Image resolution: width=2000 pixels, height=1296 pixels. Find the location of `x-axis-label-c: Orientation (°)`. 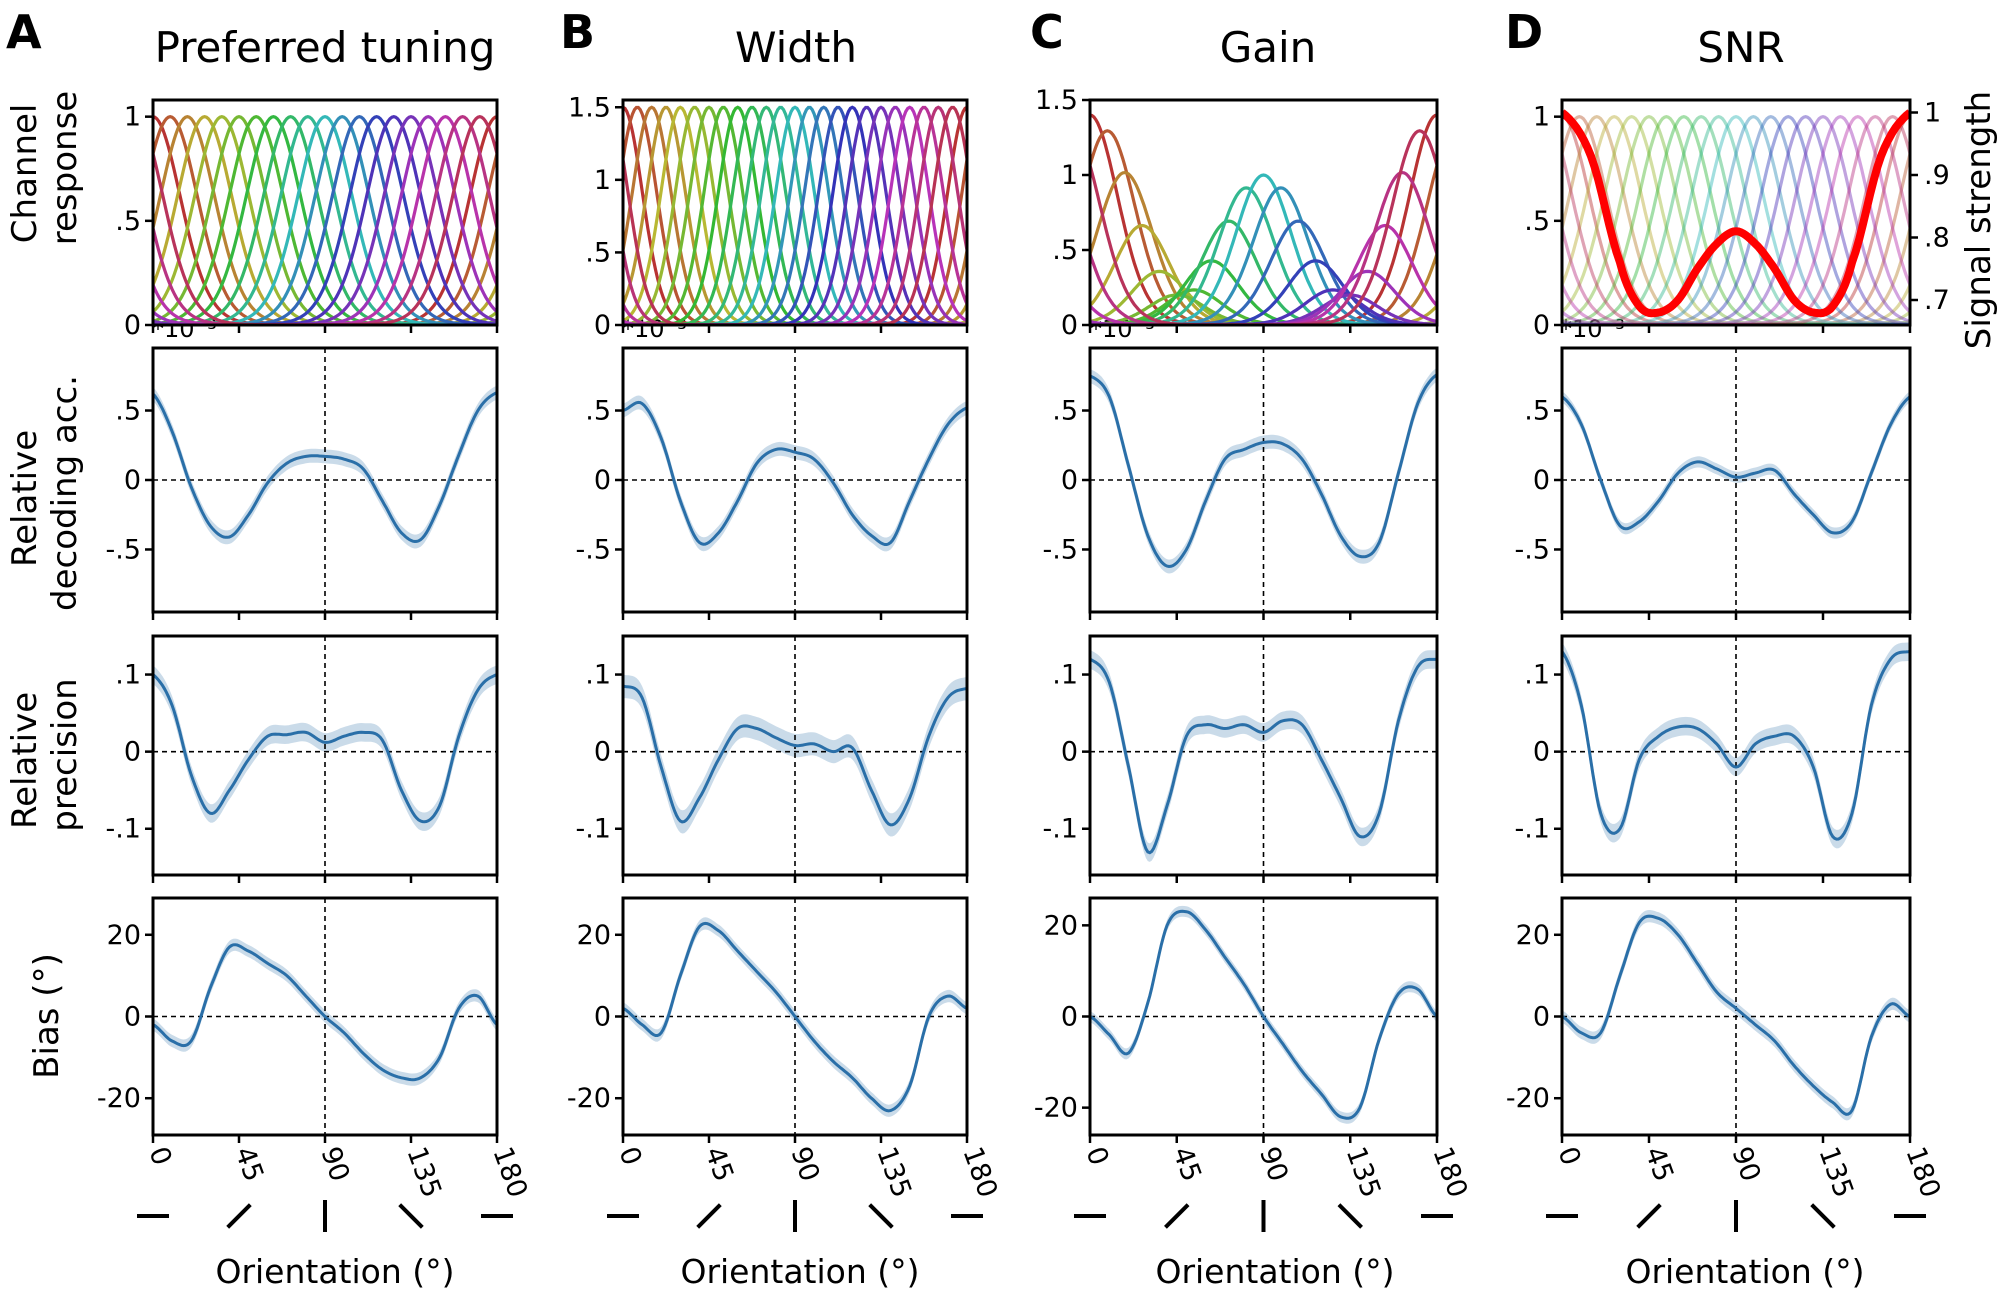

x-axis-label-c: Orientation (°) is located at coordinates (1274, 1271).